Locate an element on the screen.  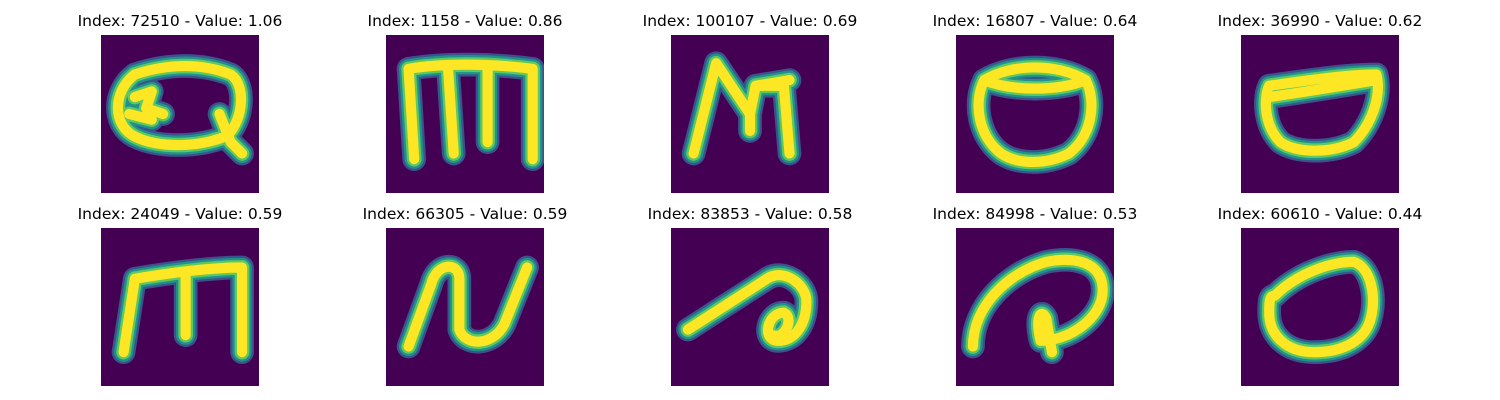
panel-title: Index: 72510 - Value: 1.06 is located at coordinates (180, 21).